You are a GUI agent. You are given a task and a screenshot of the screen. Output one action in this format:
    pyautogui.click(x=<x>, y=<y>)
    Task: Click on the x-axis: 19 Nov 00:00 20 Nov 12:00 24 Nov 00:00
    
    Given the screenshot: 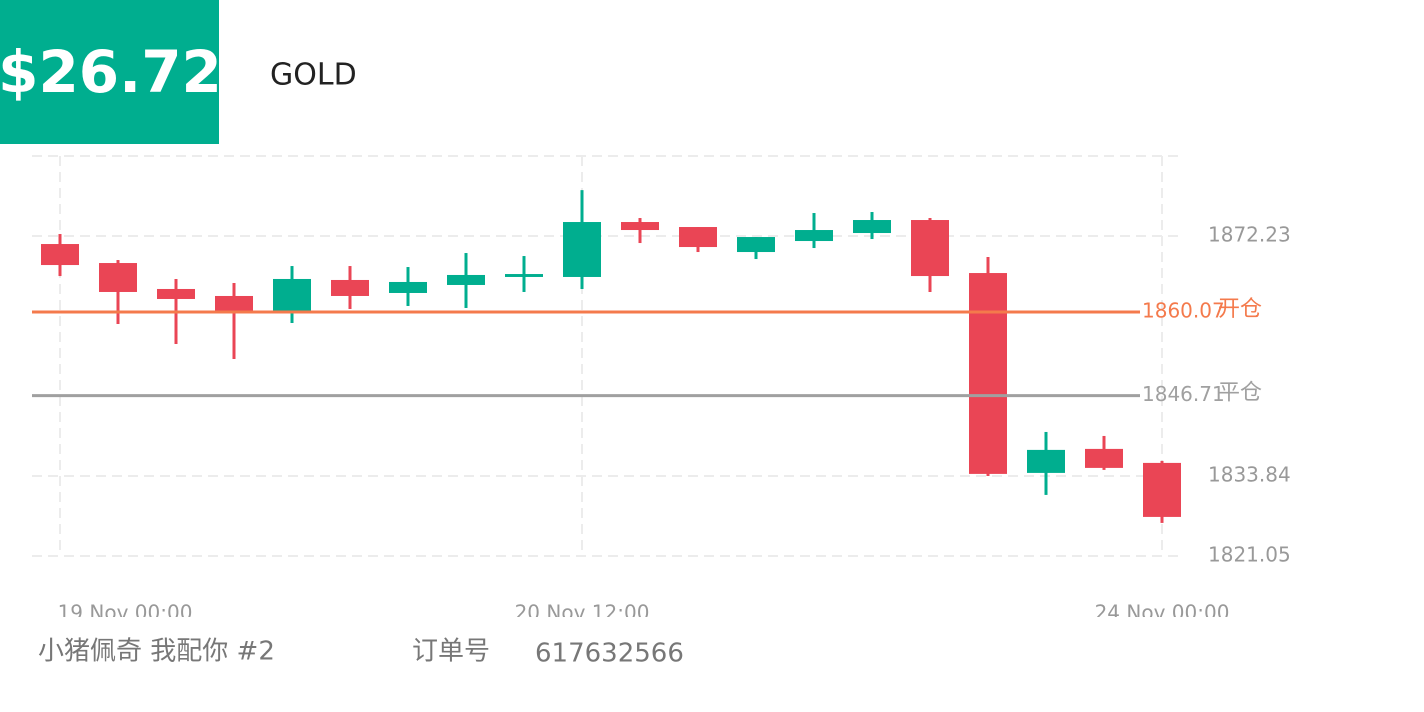 What is the action you would take?
    pyautogui.click(x=644, y=613)
    